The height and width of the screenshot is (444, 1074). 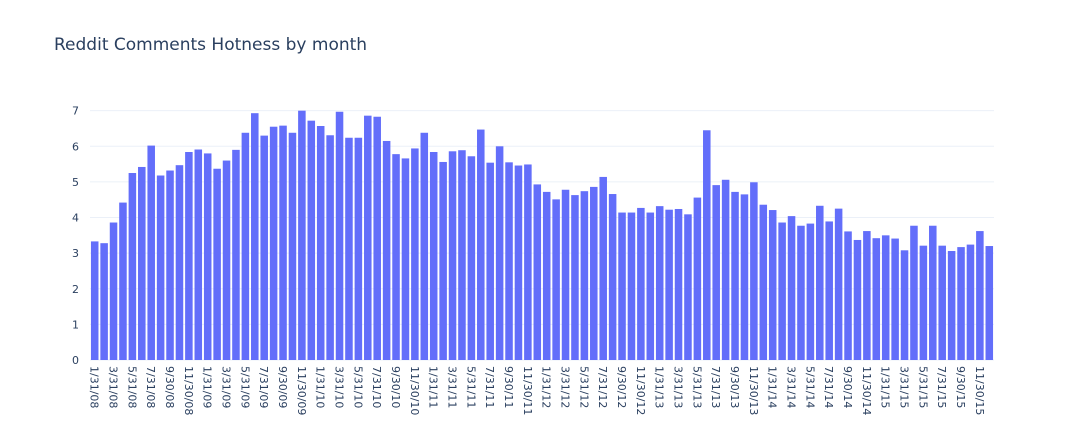 What do you see at coordinates (508, 387) in the screenshot?
I see `x-tick-label: 9/30/11` at bounding box center [508, 387].